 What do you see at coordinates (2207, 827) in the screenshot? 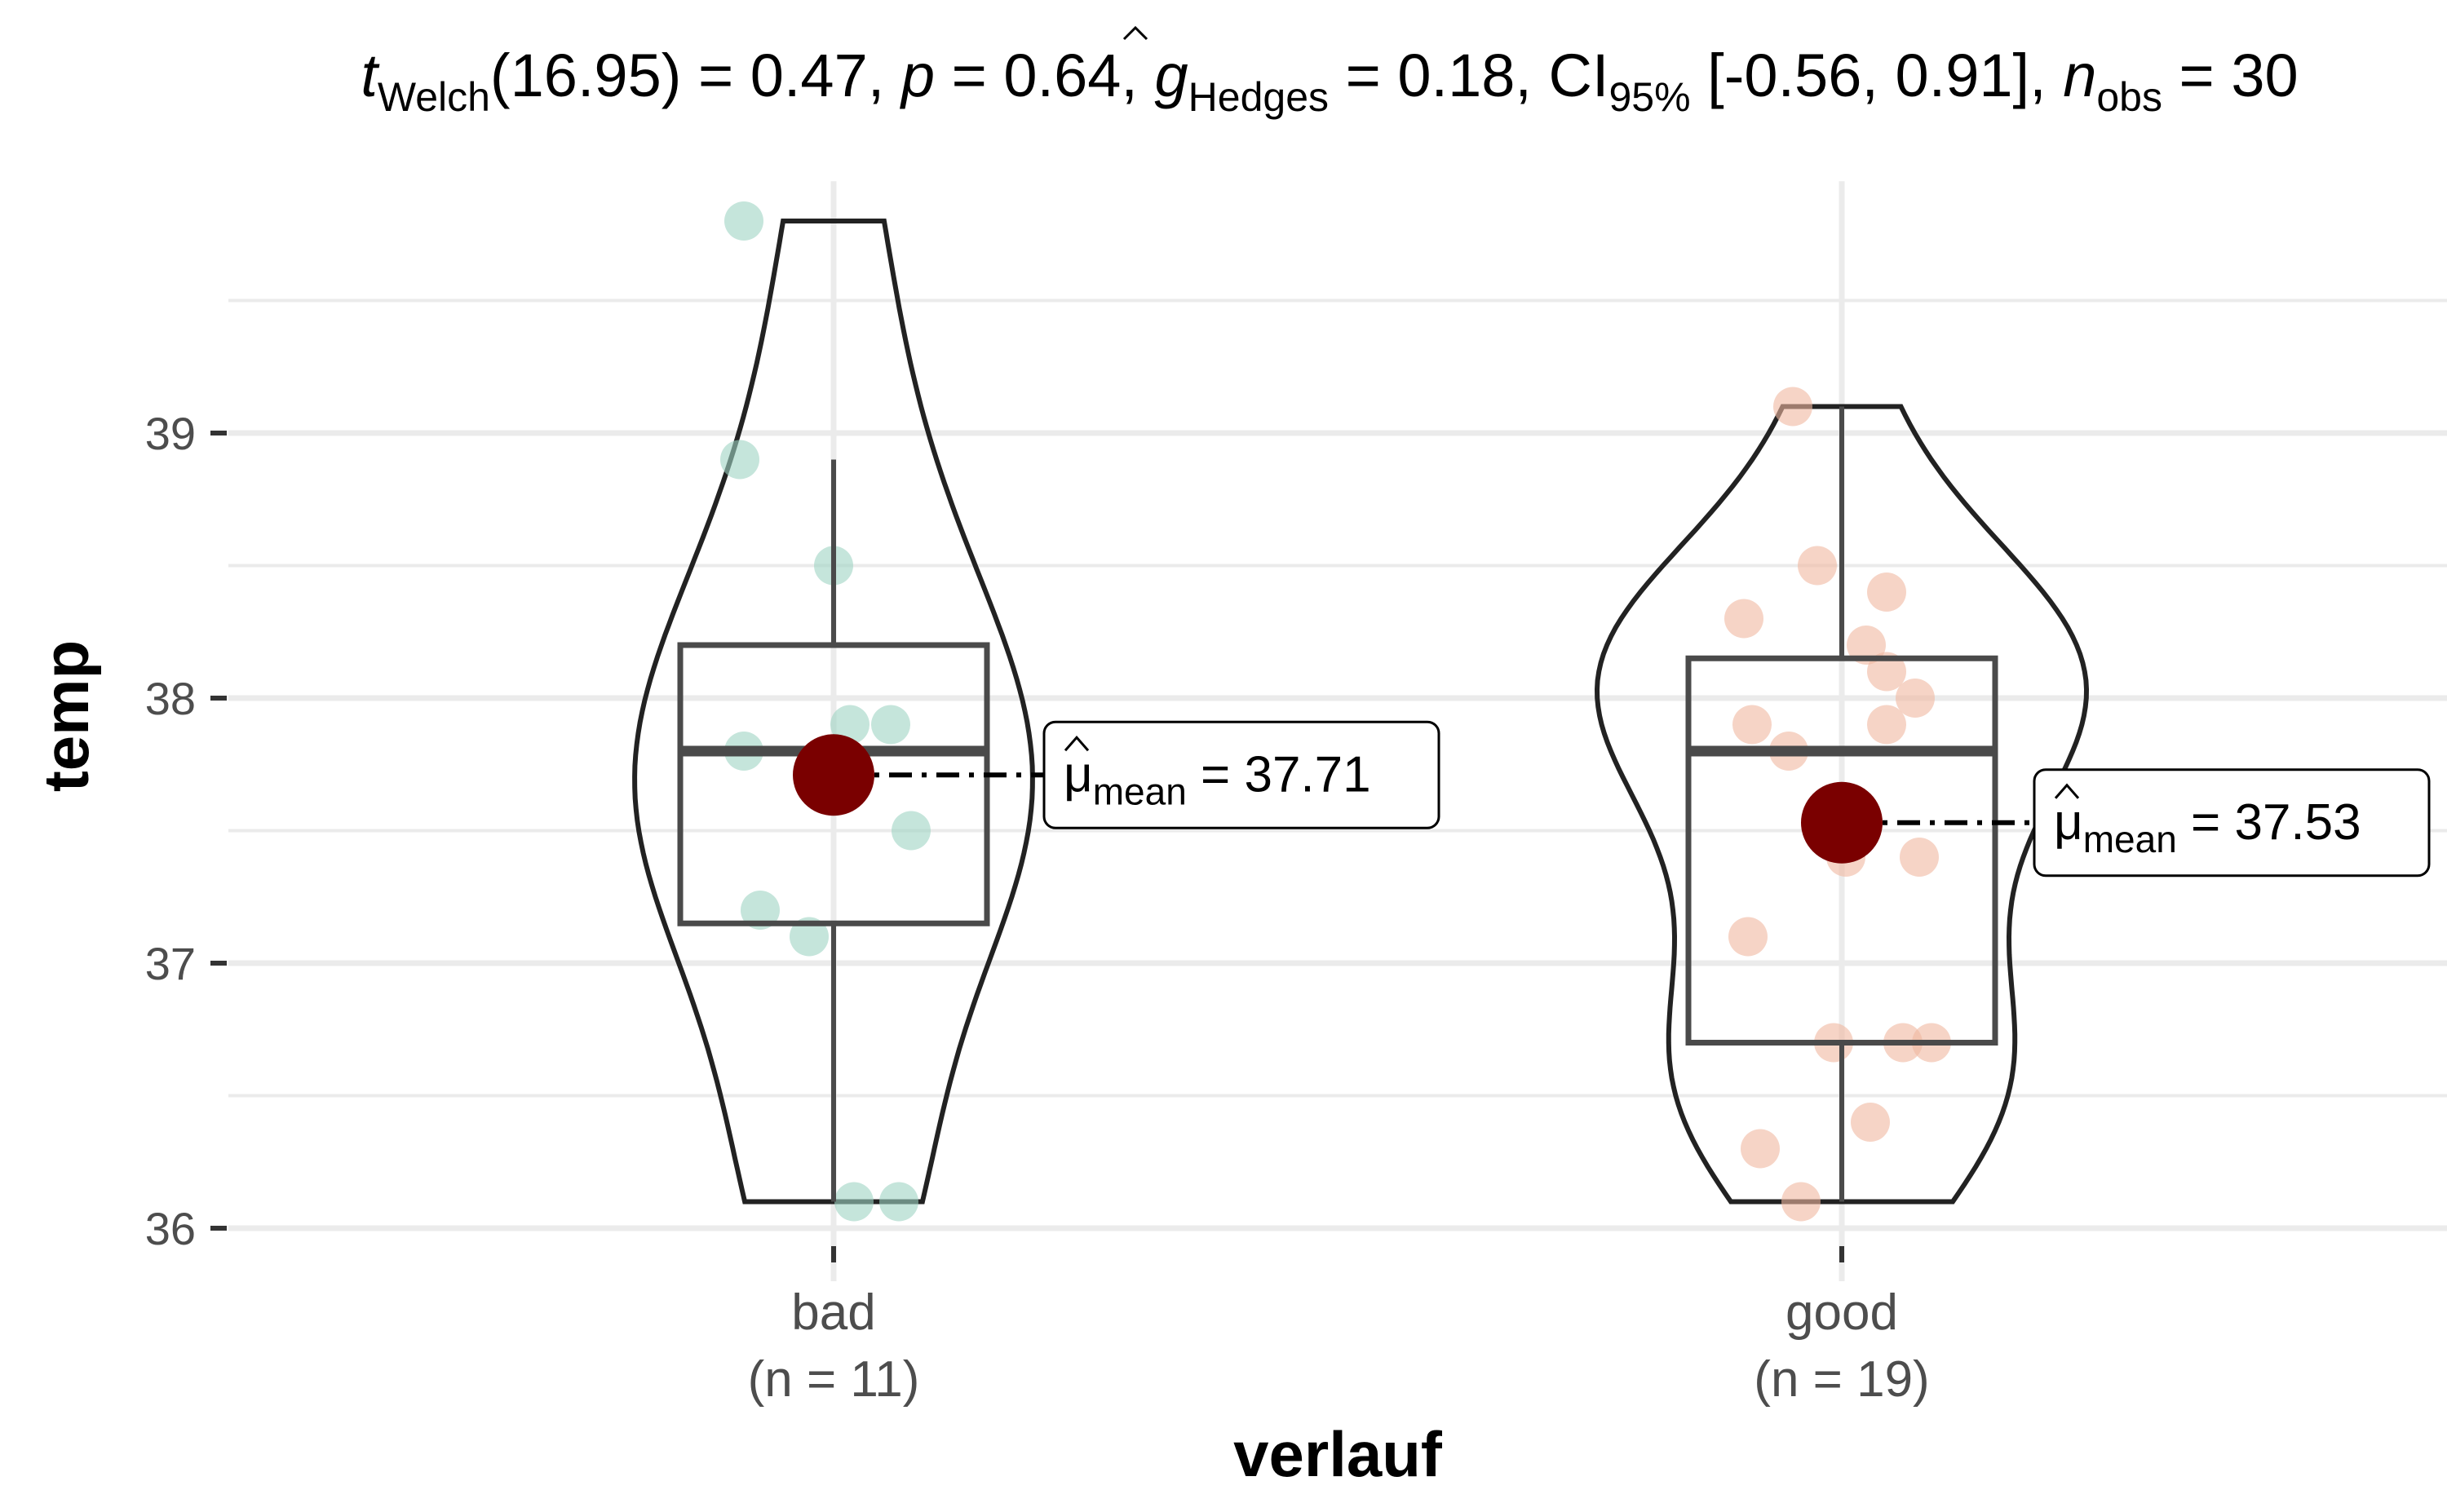
I see `mean-label-good: μmean = 37.53` at bounding box center [2207, 827].